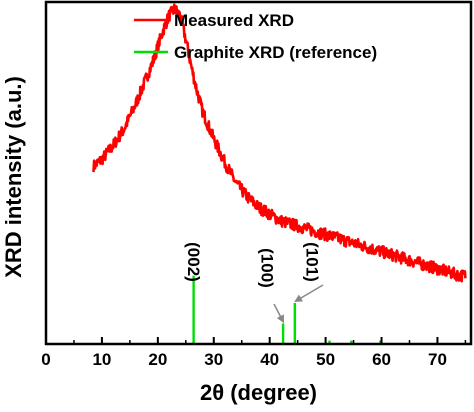  What do you see at coordinates (258, 392) in the screenshot?
I see `x-axis-title: 2θ (degree)` at bounding box center [258, 392].